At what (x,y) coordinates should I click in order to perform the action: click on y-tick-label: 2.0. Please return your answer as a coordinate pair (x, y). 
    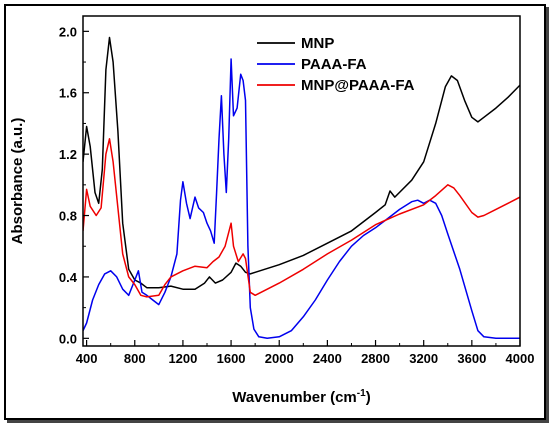
    Looking at the image, I should click on (68, 31).